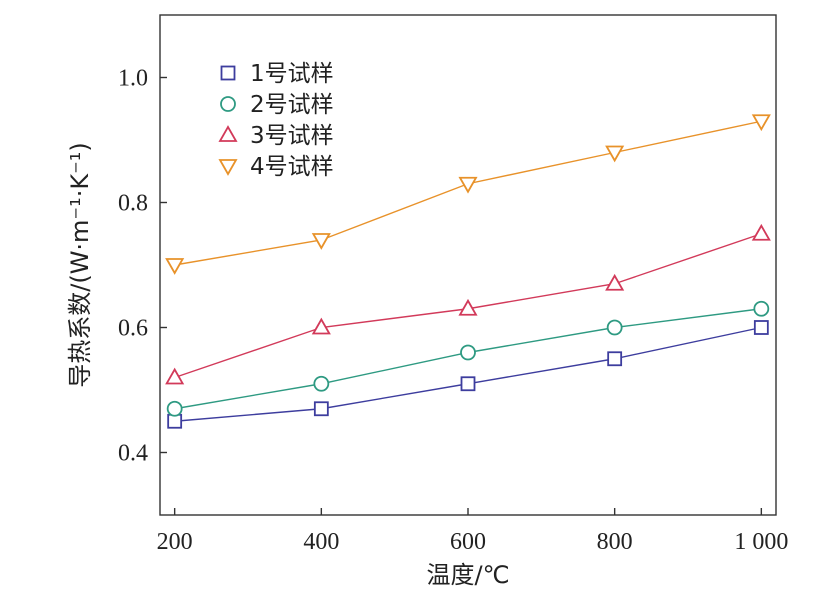 Image resolution: width=834 pixels, height=605 pixels. Describe the element at coordinates (175, 542) in the screenshot. I see `x-tick-label: 200` at that location.